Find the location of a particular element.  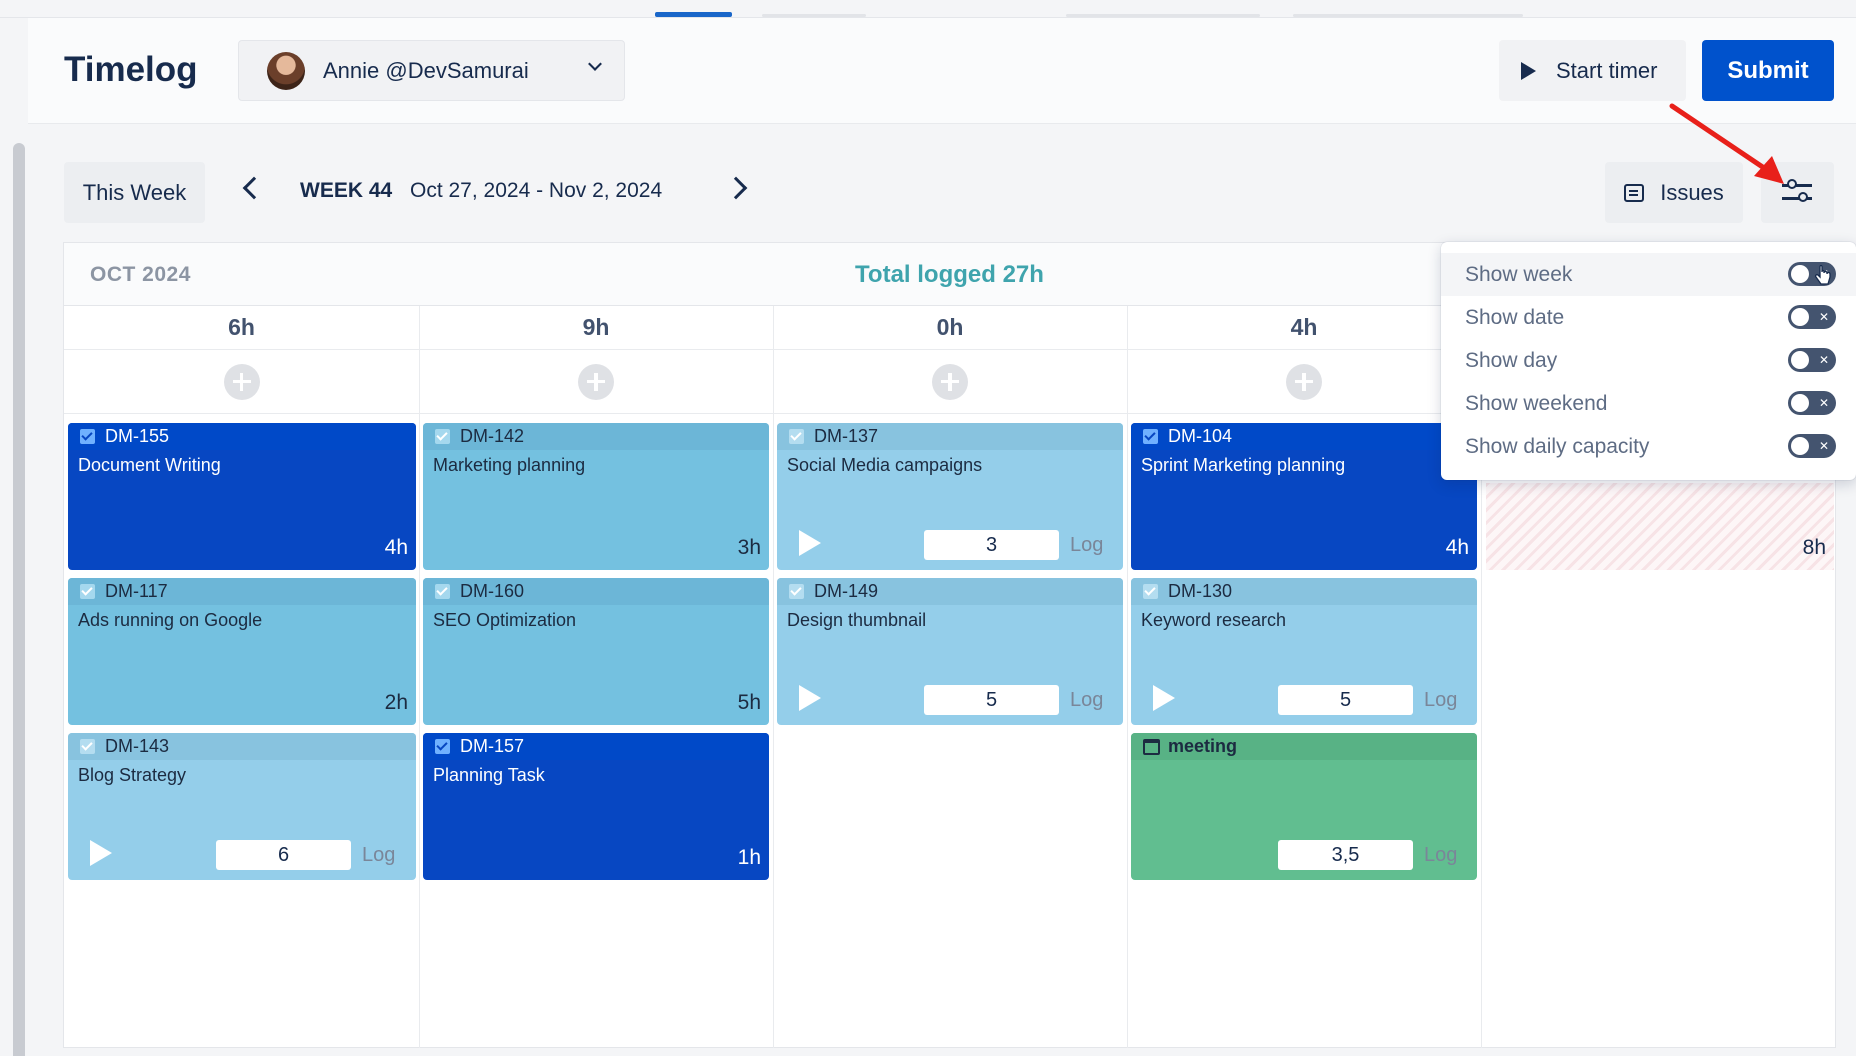

scrollbar-thumb is located at coordinates (19, 599).